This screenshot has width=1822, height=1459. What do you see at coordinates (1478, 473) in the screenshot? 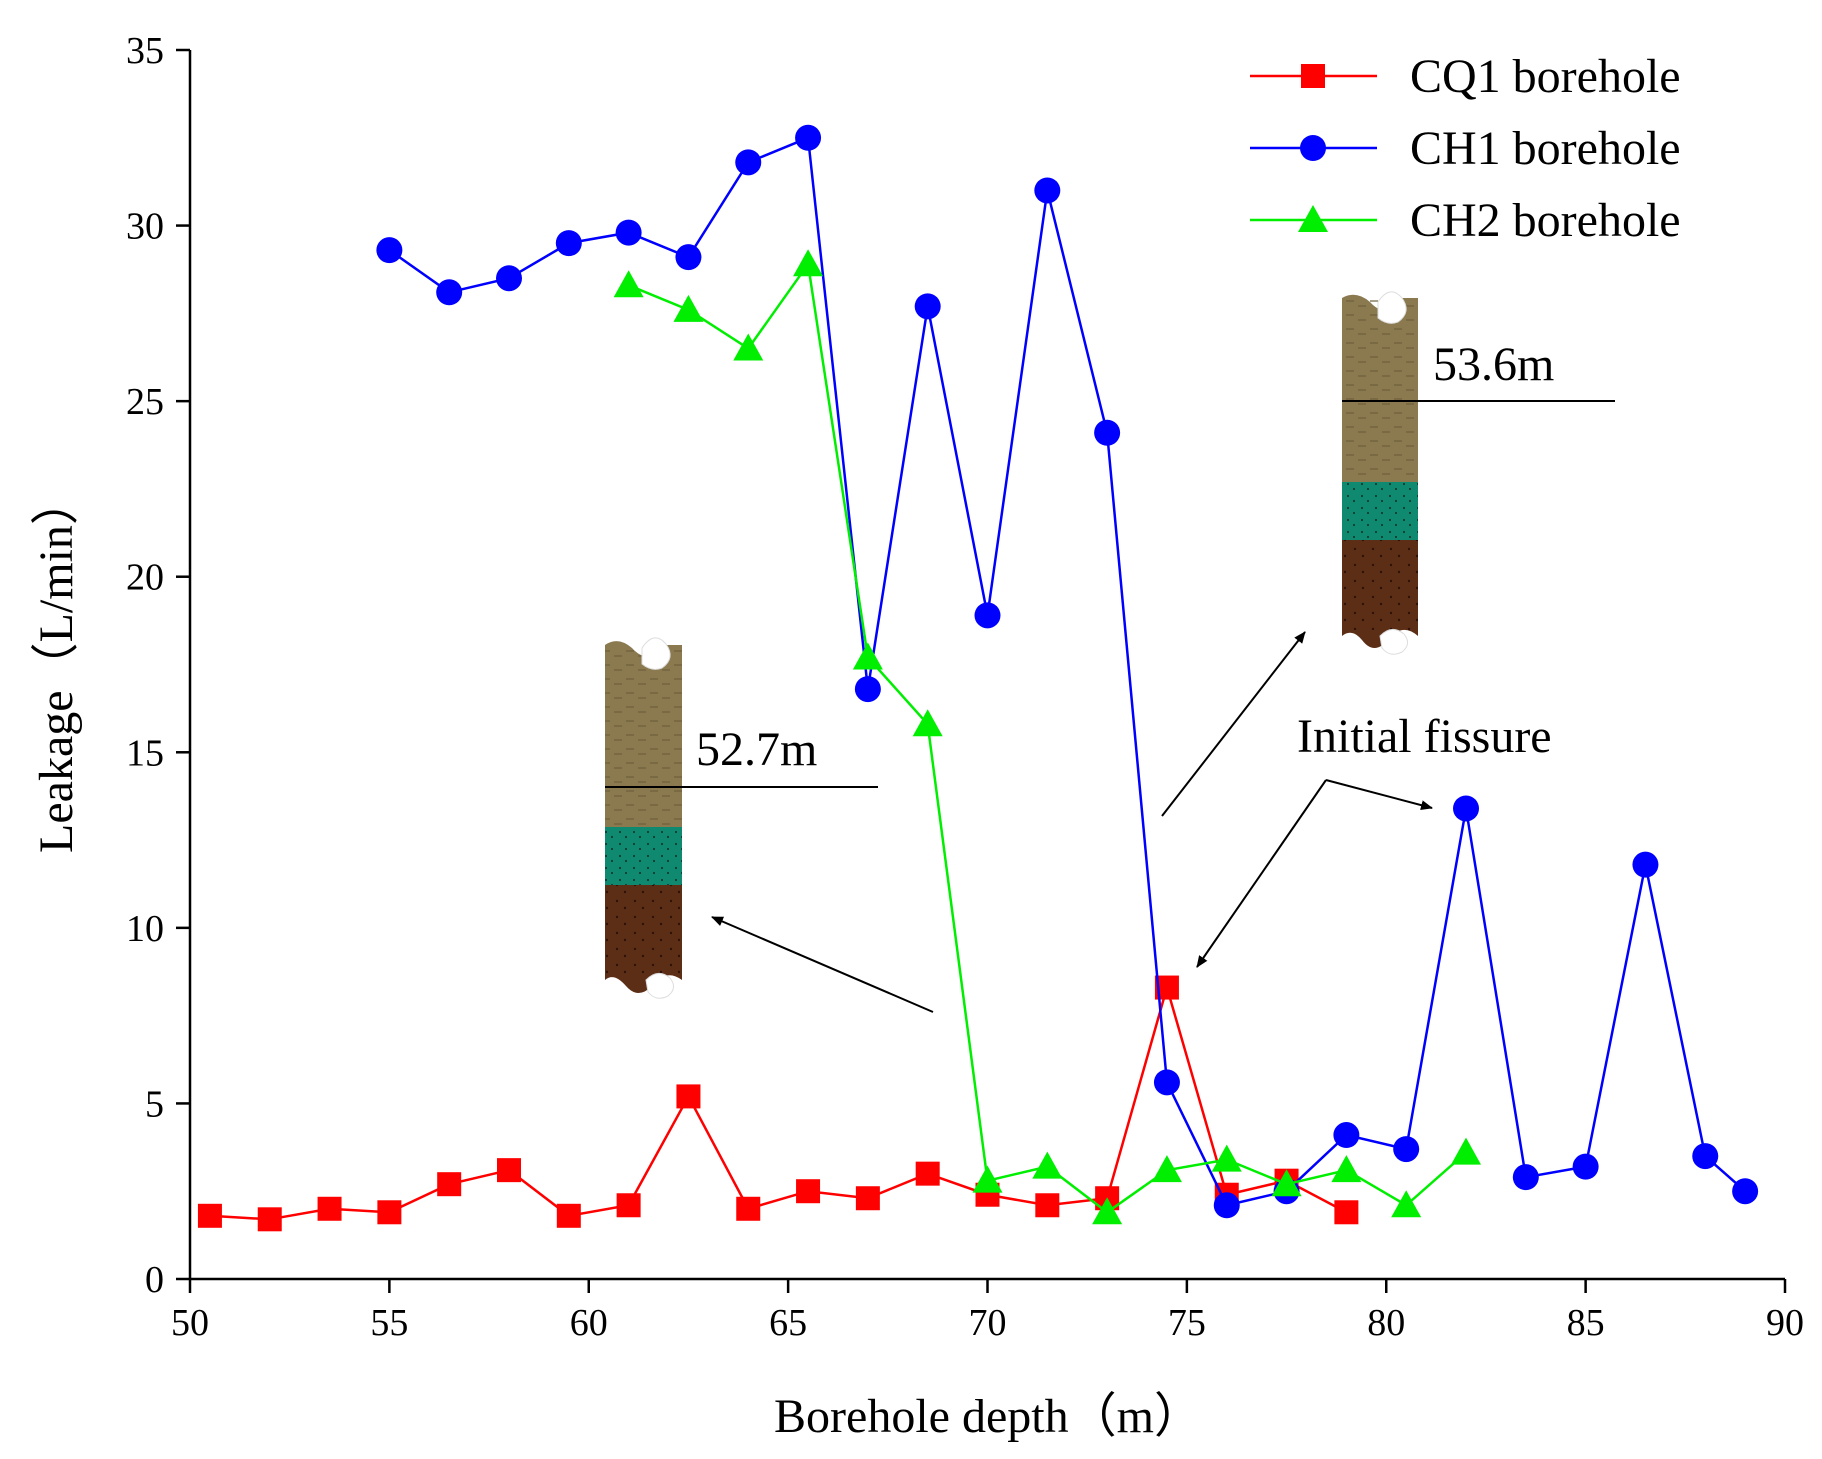
I see `borehole-column-inset-upper` at bounding box center [1478, 473].